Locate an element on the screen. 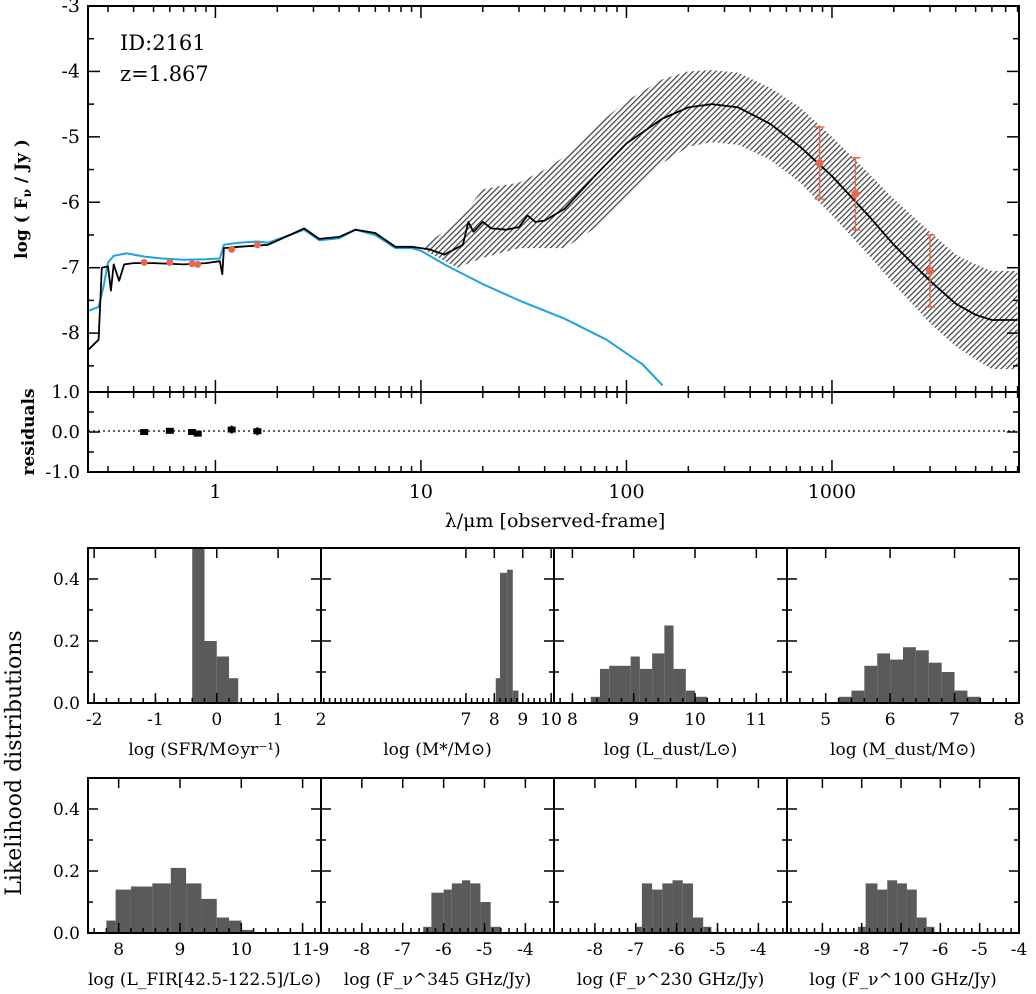  likelihood-xtick-label: -8 is located at coordinates (362, 950).